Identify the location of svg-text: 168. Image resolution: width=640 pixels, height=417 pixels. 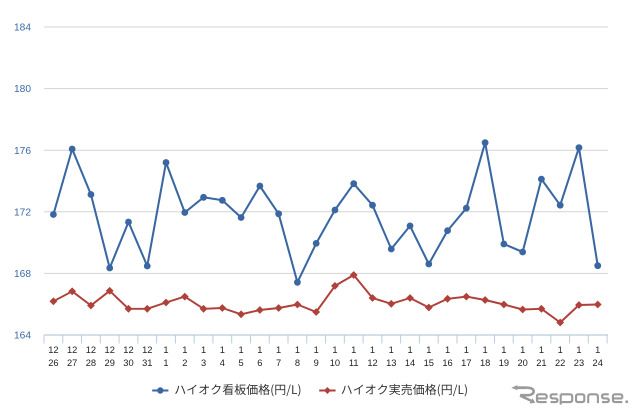
(22, 274).